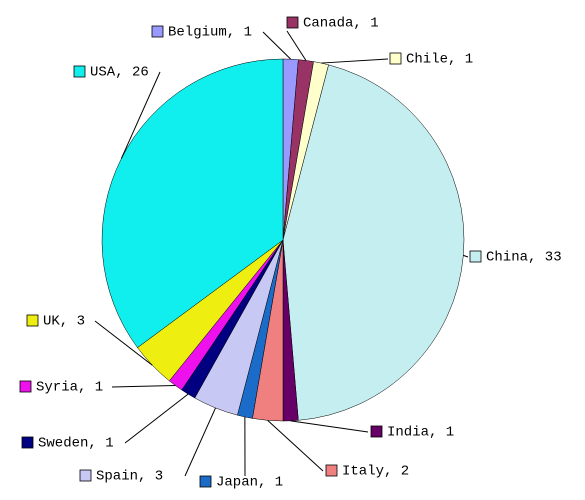 The height and width of the screenshot is (500, 585). I want to click on data-label: Chile, 1, so click(439, 60).